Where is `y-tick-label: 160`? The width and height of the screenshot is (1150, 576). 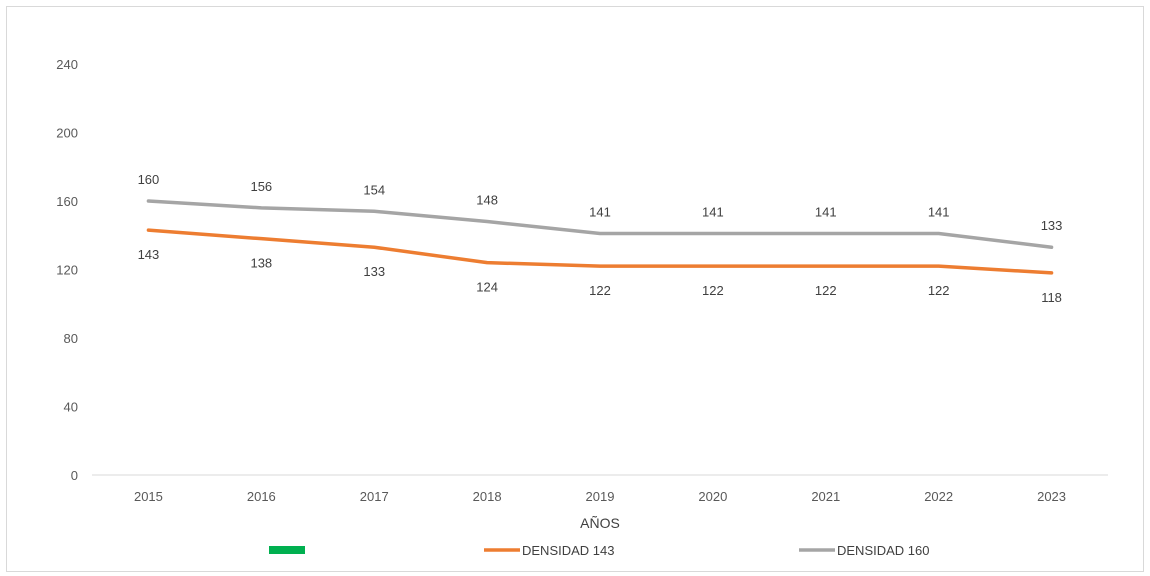
y-tick-label: 160 is located at coordinates (67, 201).